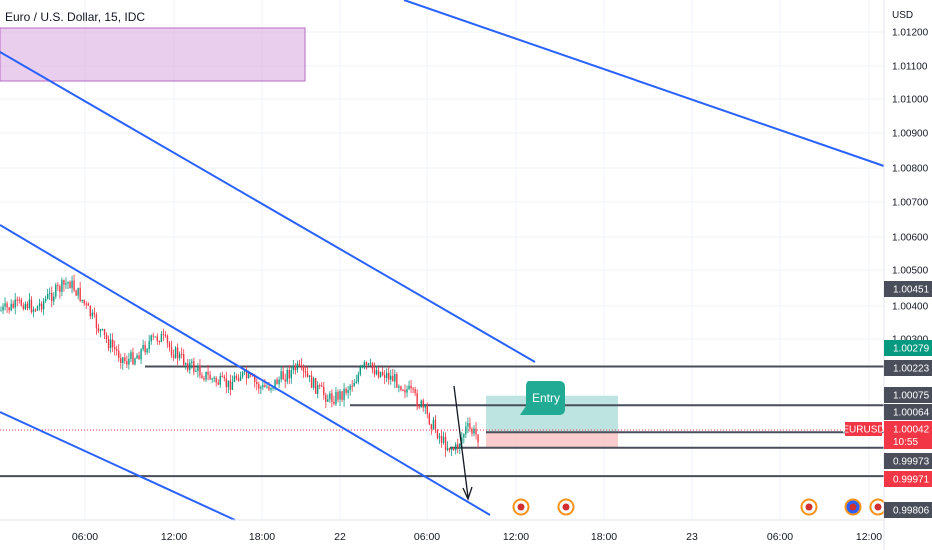  I want to click on down-arrow, so click(463, 443).